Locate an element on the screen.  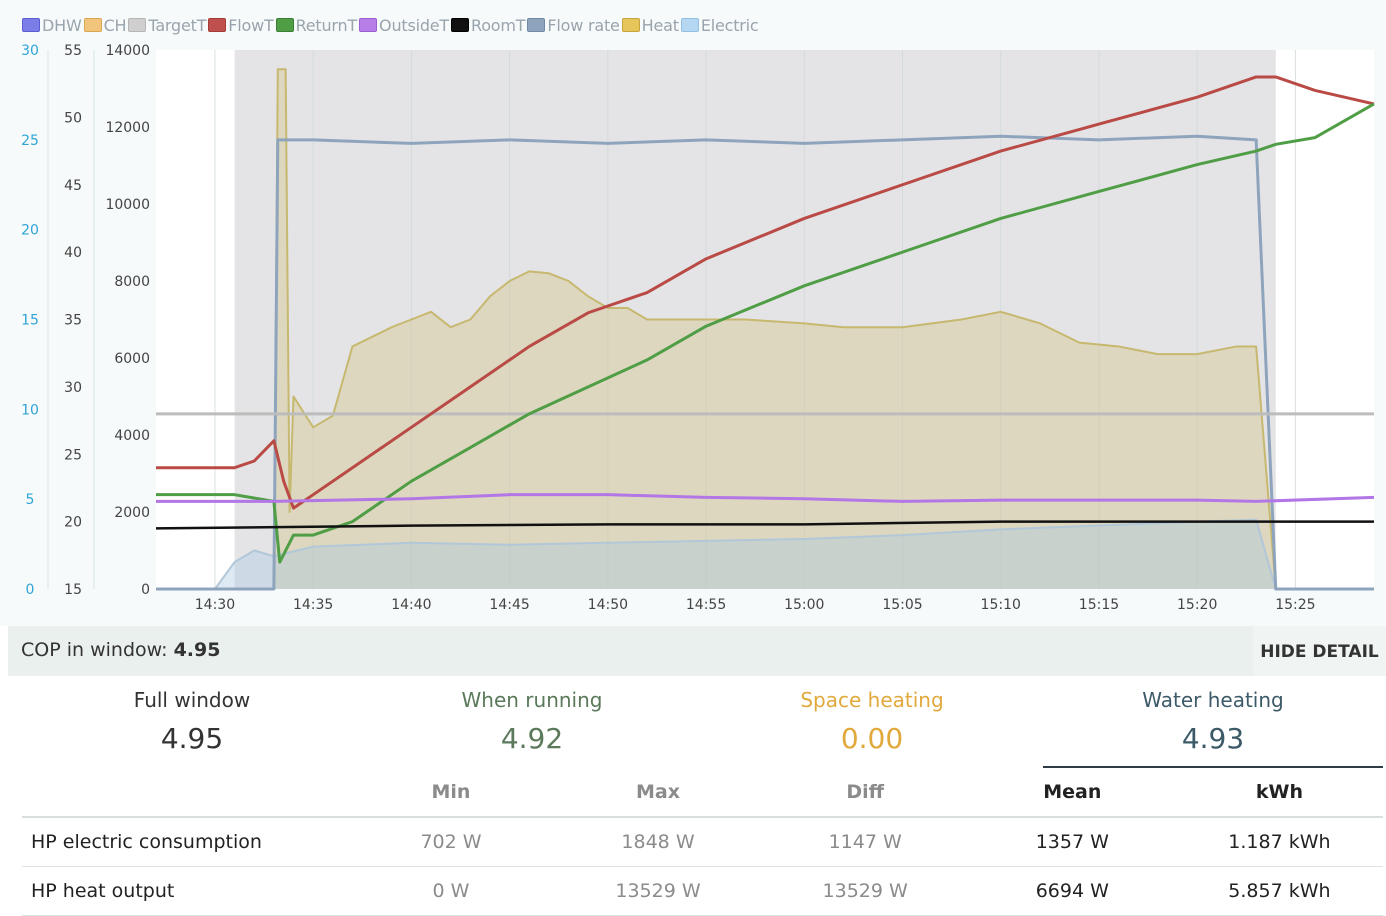
row-label: HP heat output is located at coordinates (185, 891).